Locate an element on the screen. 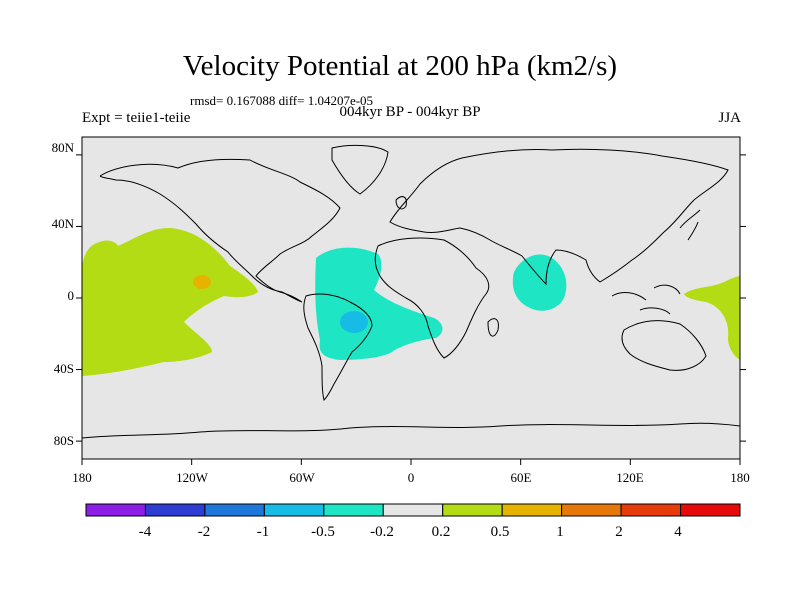  colorbar: -4 -2 -1 -0.5 -0.2 0.2 0.5 1 2 4 is located at coordinates (413, 521).